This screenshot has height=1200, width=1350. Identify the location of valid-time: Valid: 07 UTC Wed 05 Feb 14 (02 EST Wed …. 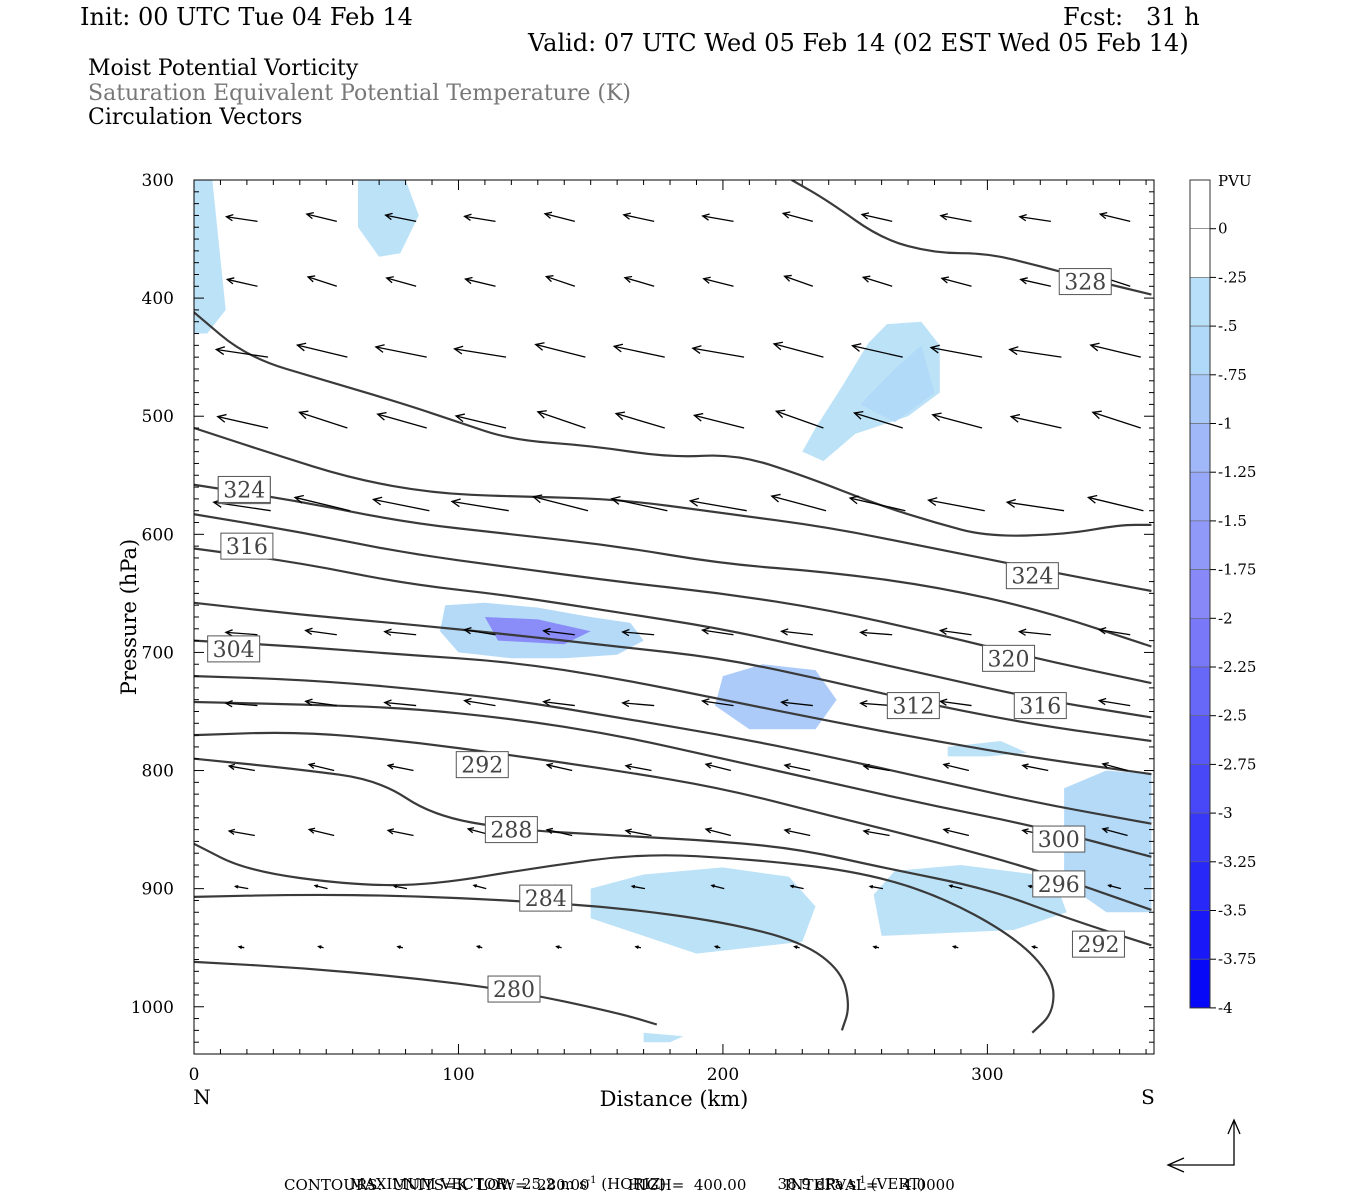
(858, 43).